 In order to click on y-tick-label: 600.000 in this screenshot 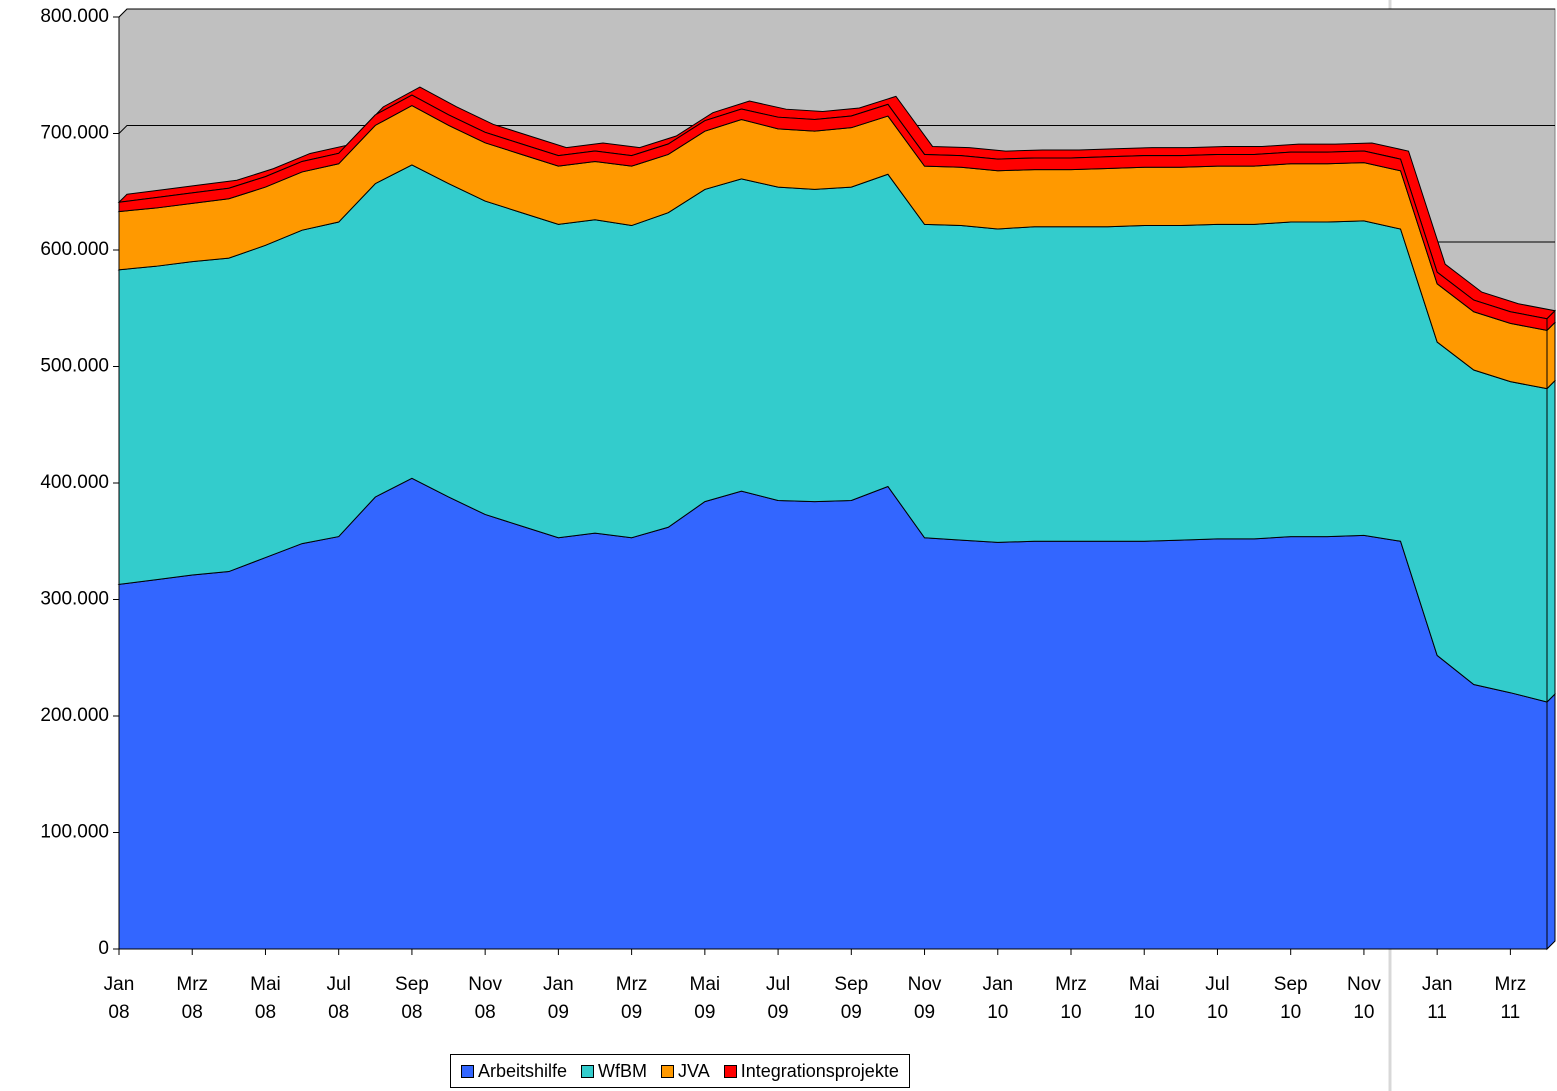, I will do `click(74, 249)`.